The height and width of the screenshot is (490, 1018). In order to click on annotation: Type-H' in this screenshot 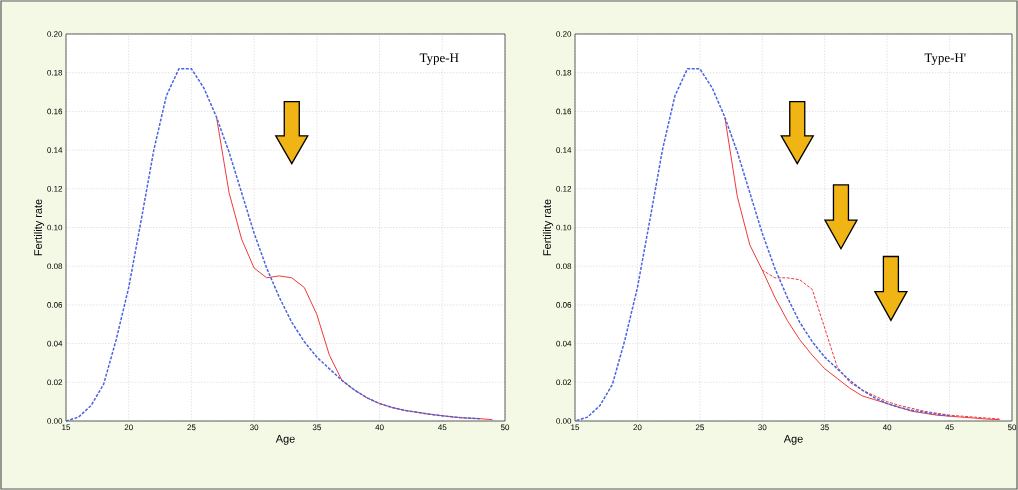, I will do `click(945, 59)`.